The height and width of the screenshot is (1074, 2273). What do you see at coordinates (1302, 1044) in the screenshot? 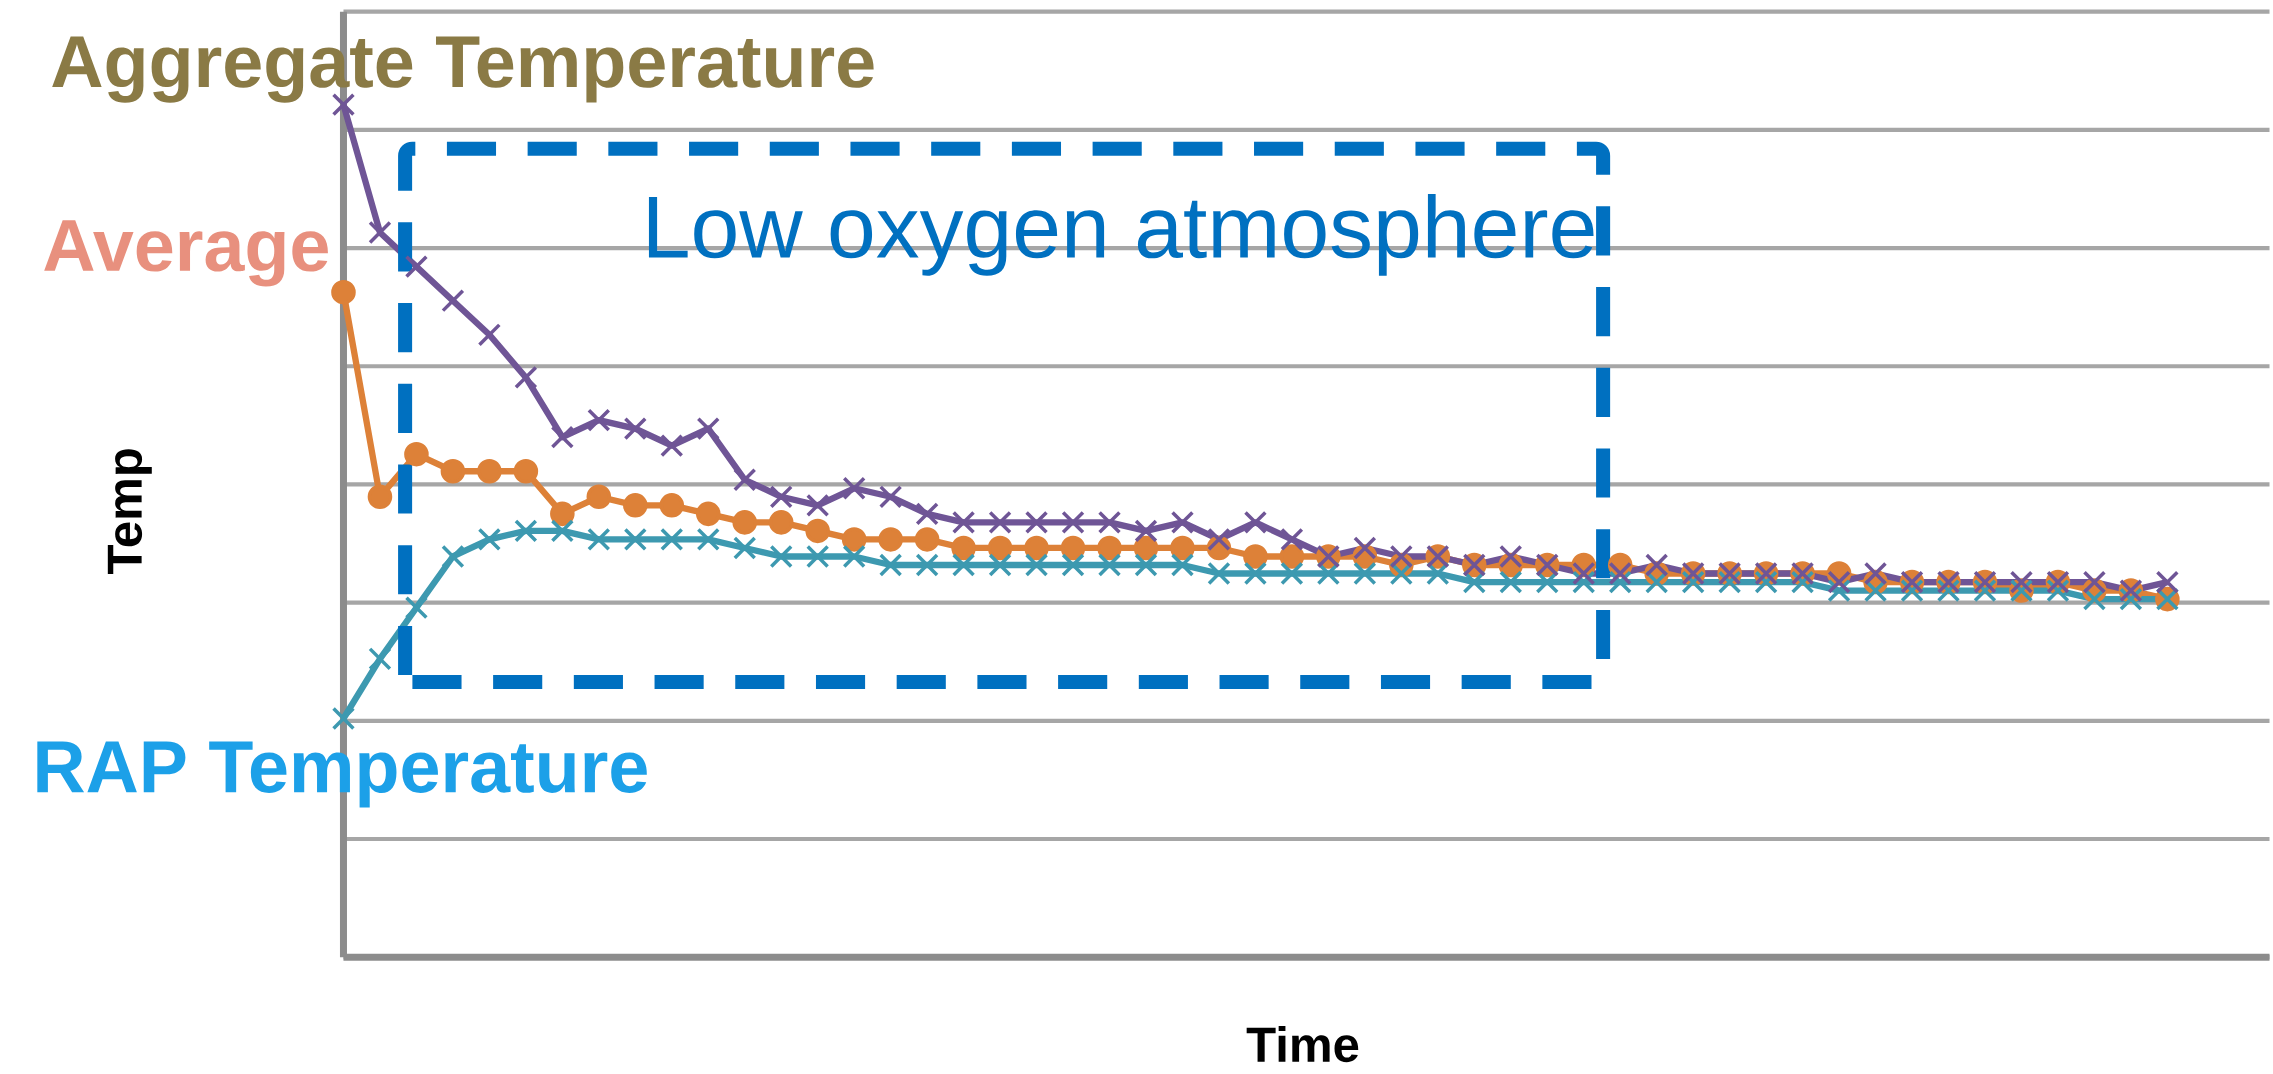
I see `x-axis-title: Time` at bounding box center [1302, 1044].